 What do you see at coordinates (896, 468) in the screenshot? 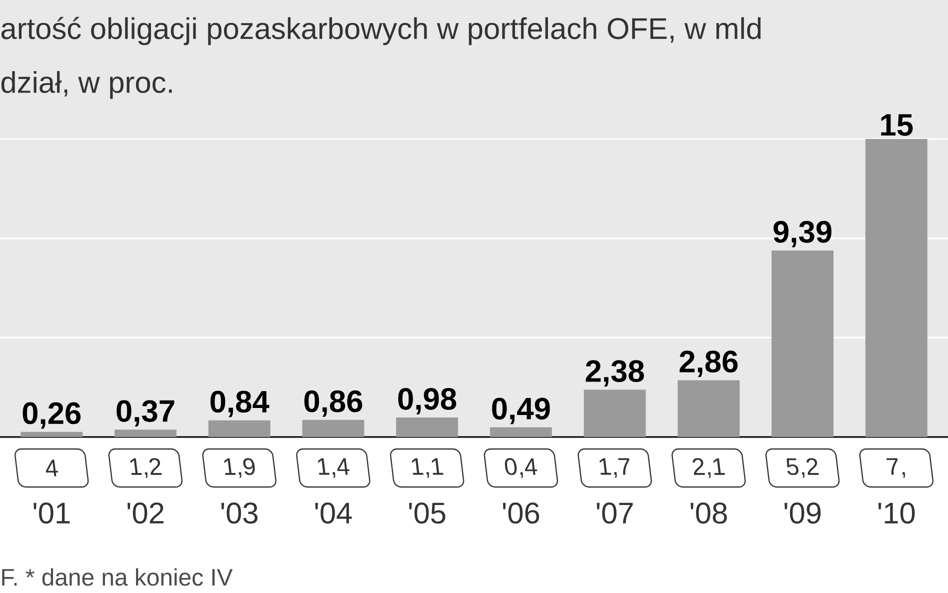
I see `text: 7,` at bounding box center [896, 468].